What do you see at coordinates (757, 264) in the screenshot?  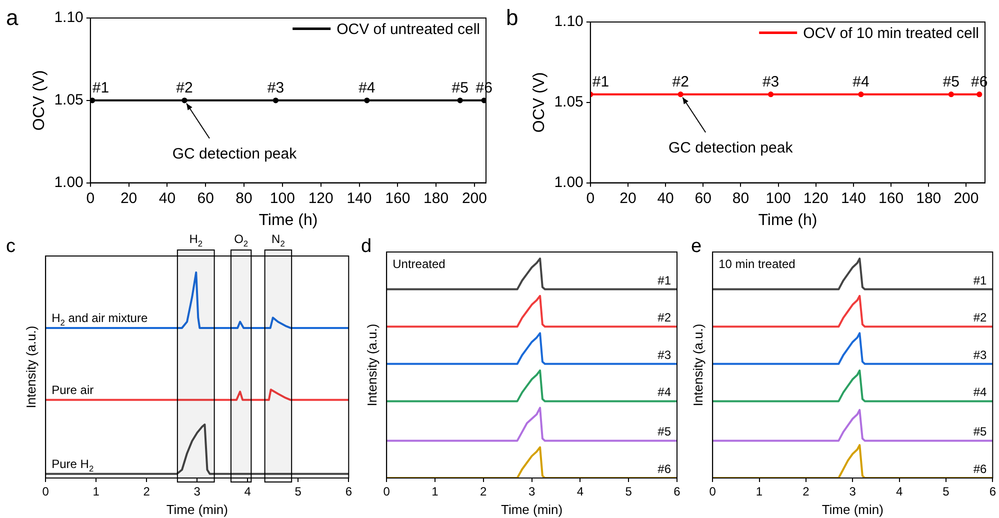 I see `annotation: 10 min treated` at bounding box center [757, 264].